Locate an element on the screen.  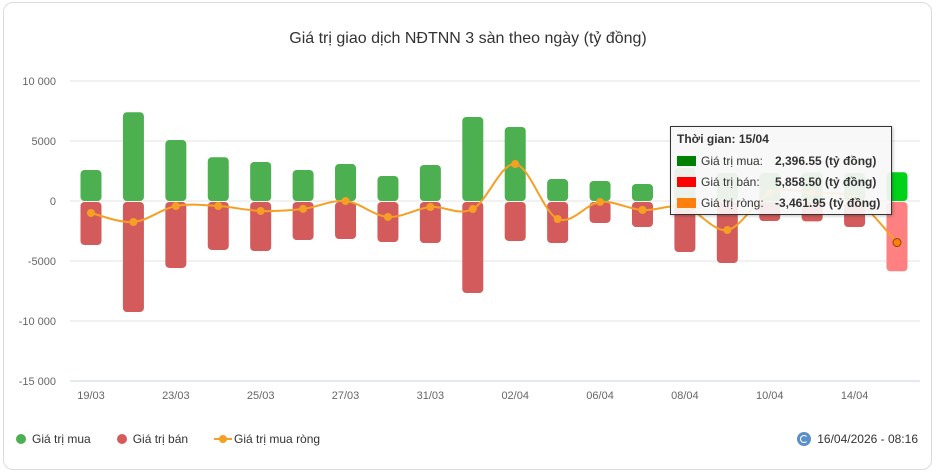
tooltip-title: Thời gian: 15/04 is located at coordinates (723, 139).